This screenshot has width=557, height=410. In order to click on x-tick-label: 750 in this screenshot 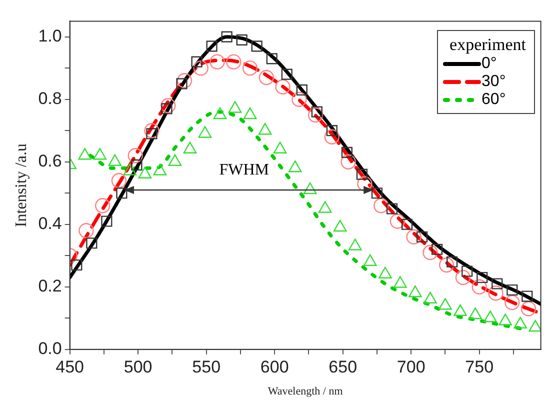, I will do `click(479, 366)`.